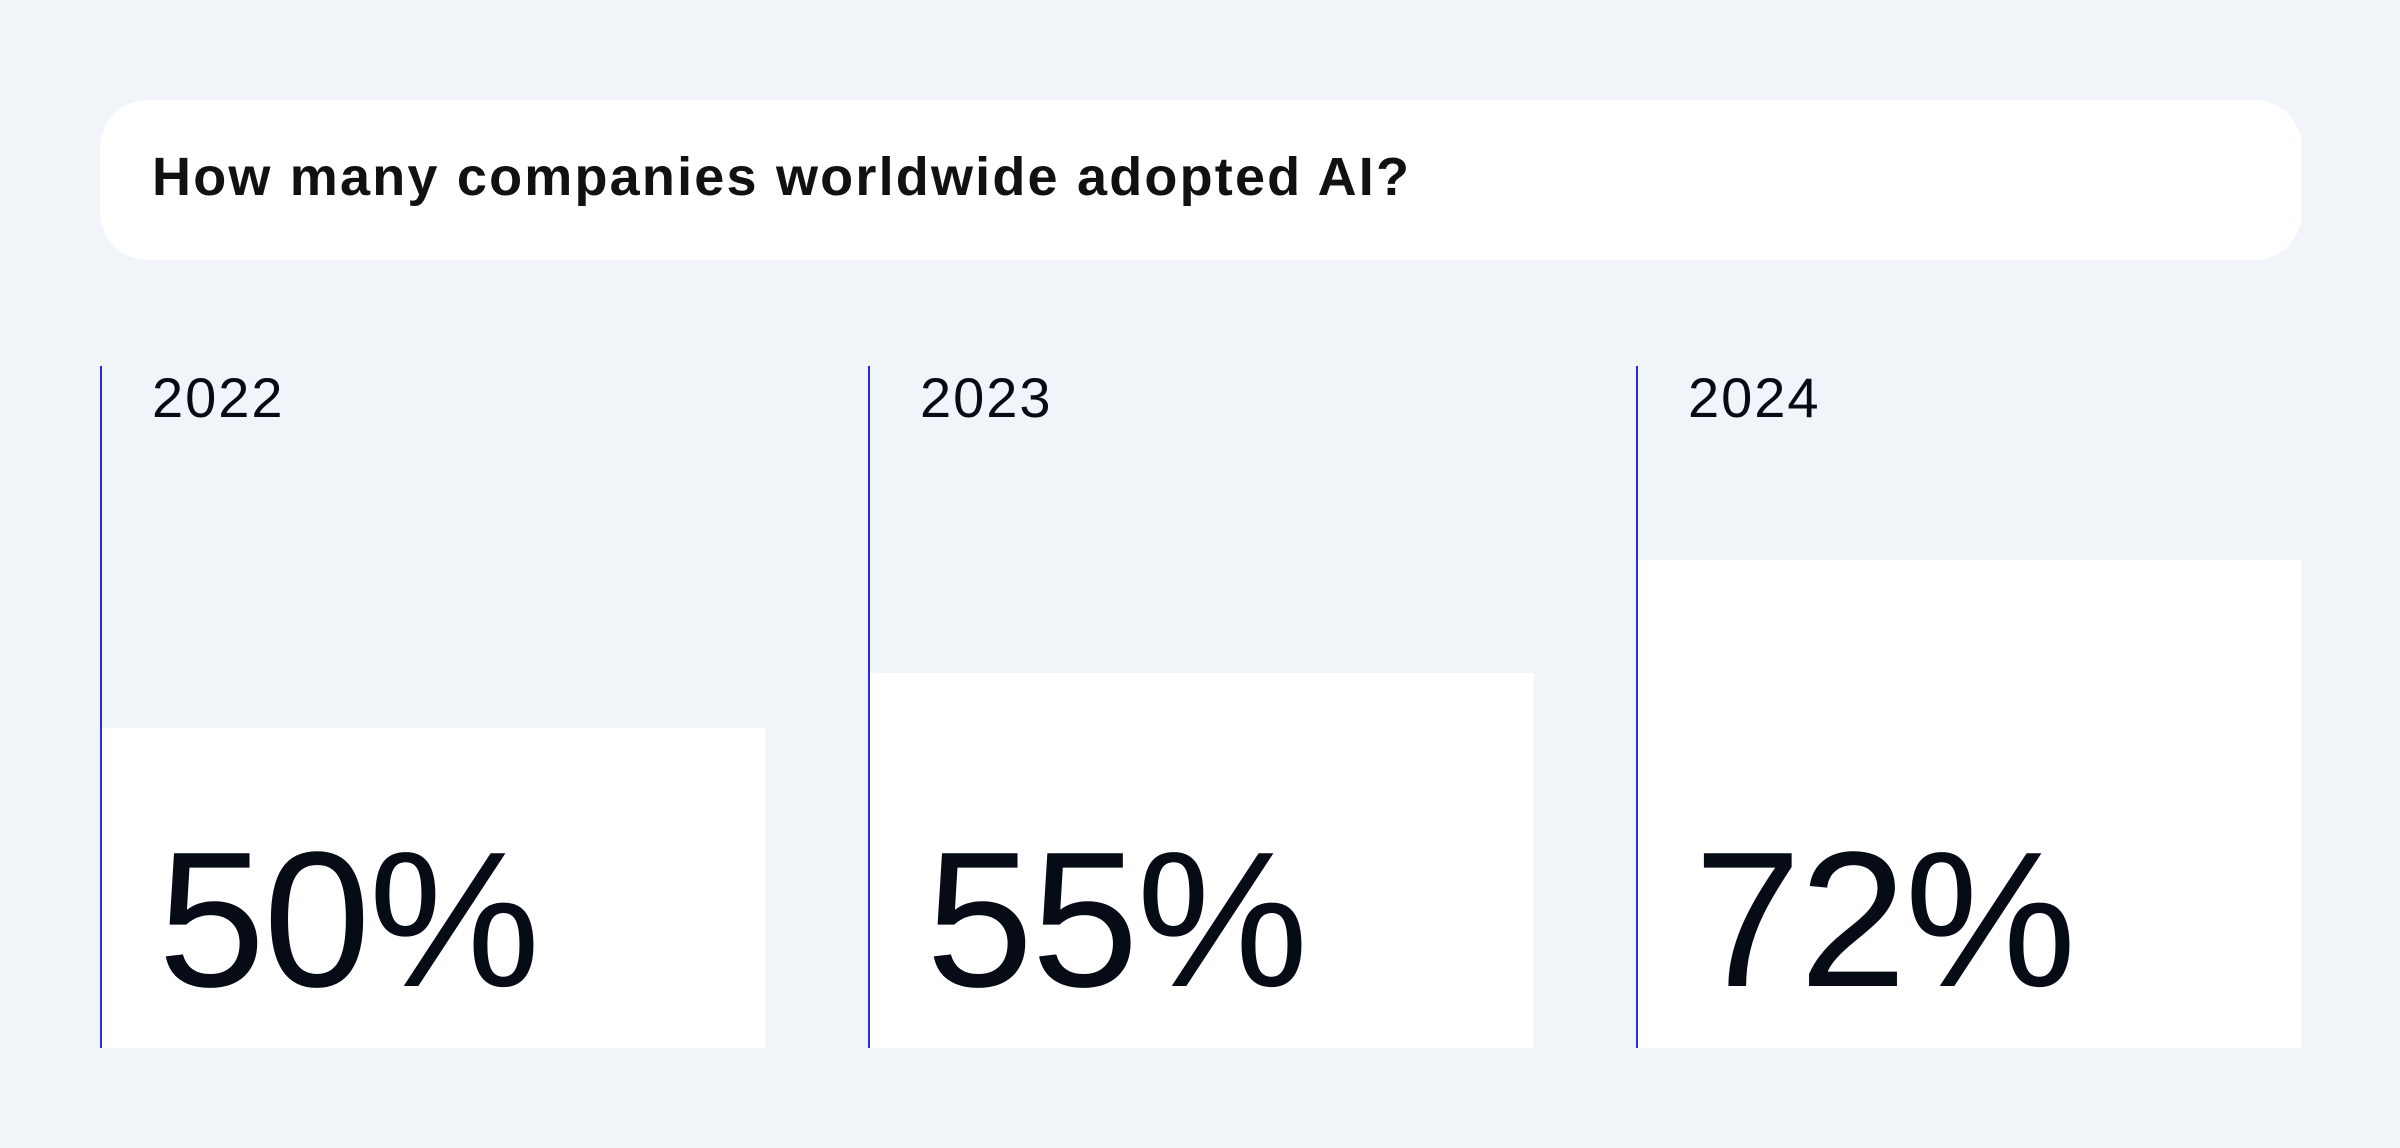 Image resolution: width=2400 pixels, height=1148 pixels. I want to click on year-label: 2024, so click(1754, 397).